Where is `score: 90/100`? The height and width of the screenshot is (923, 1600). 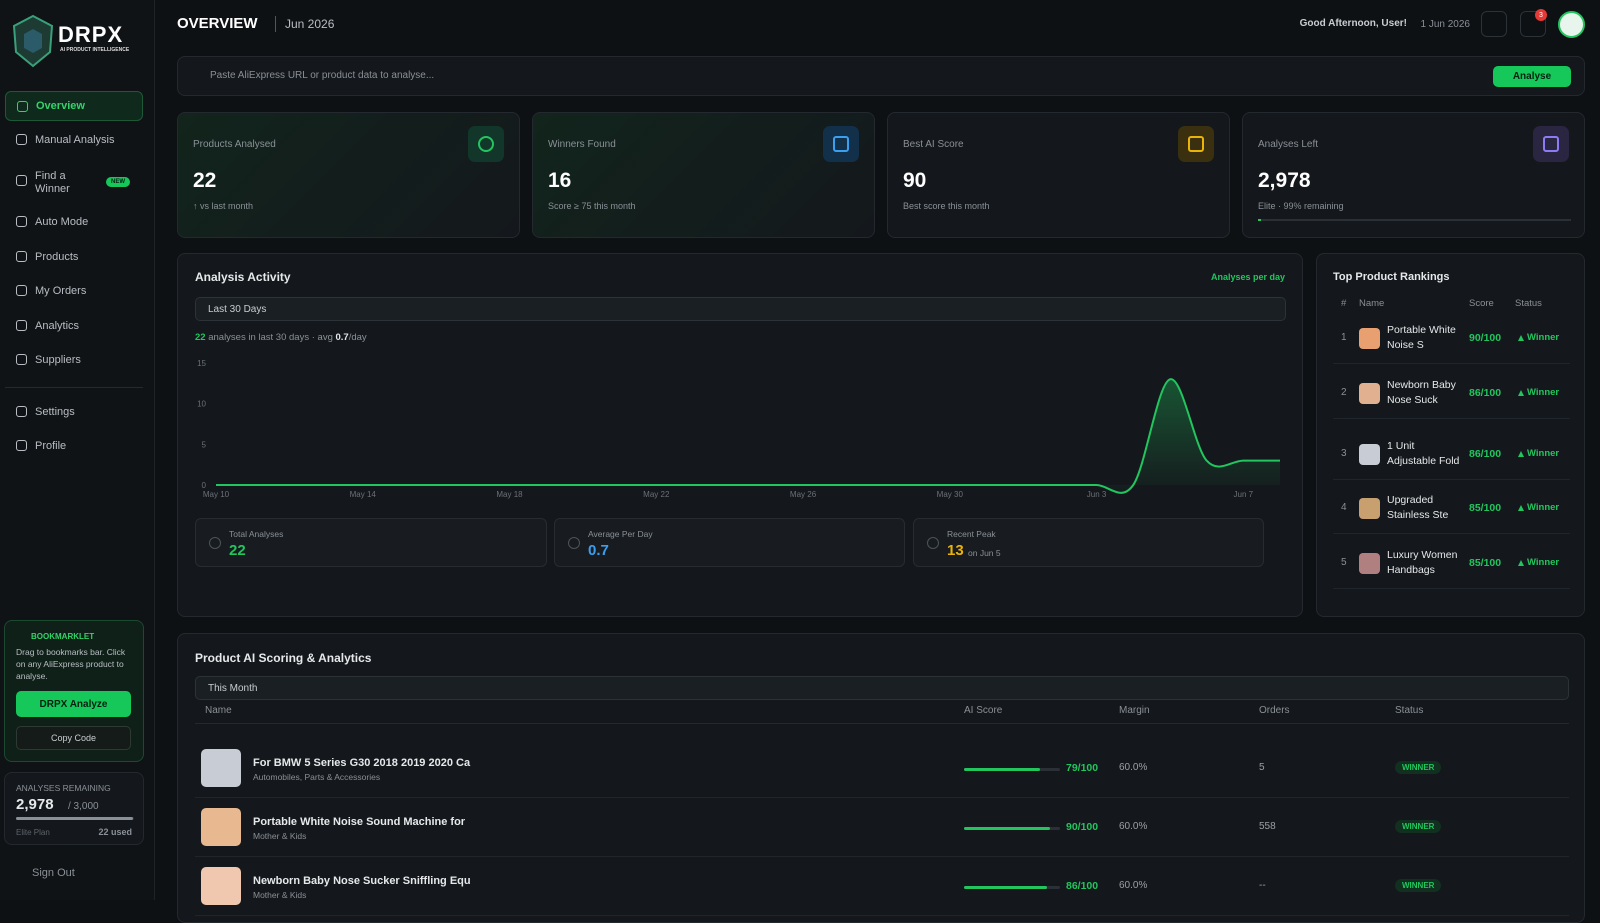 score: 90/100 is located at coordinates (1485, 338).